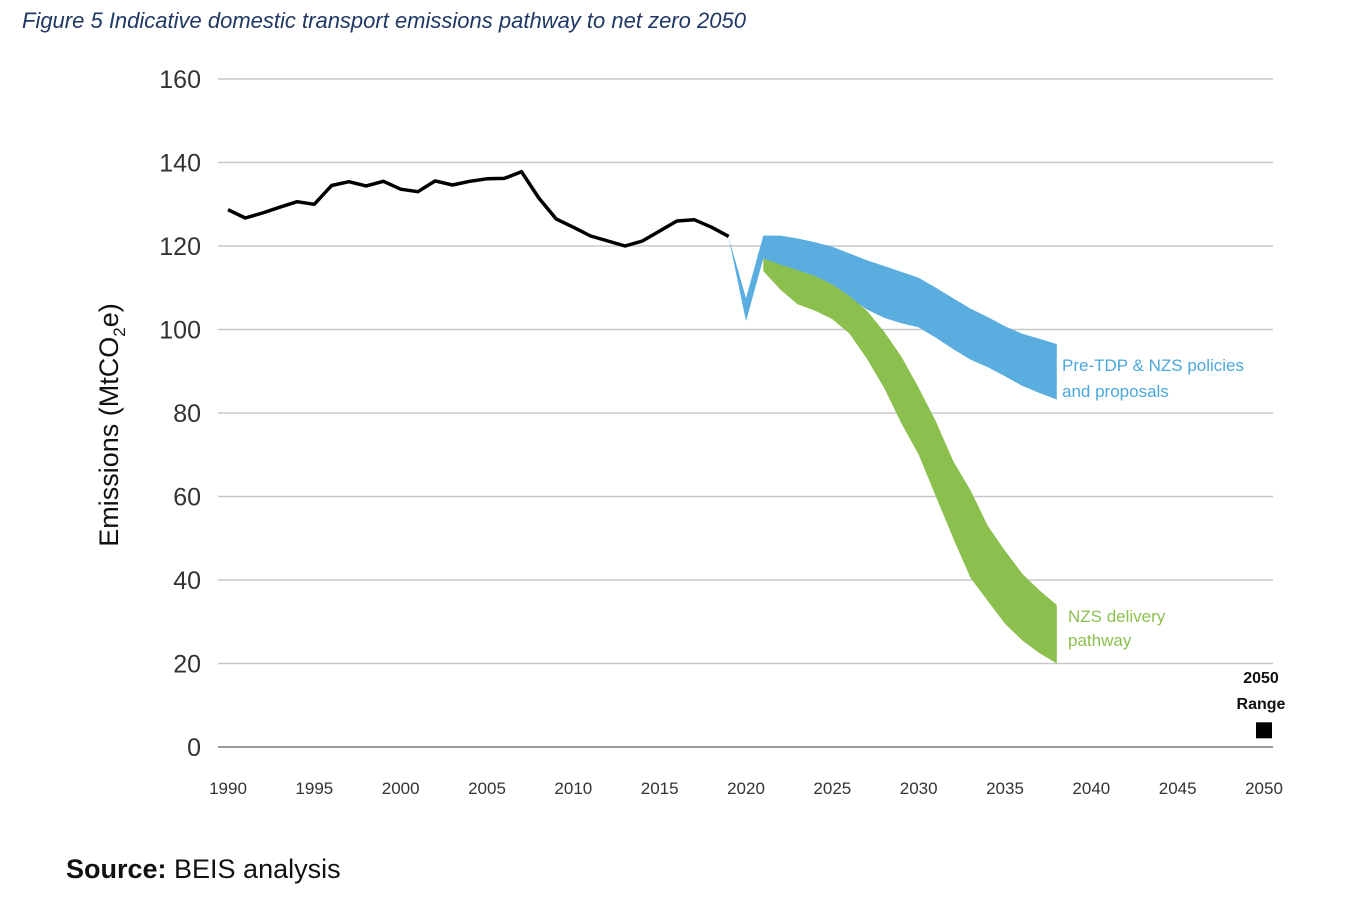 Image resolution: width=1366 pixels, height=904 pixels. Describe the element at coordinates (1117, 616) in the screenshot. I see `annotation-green-line: NZS delivery` at that location.